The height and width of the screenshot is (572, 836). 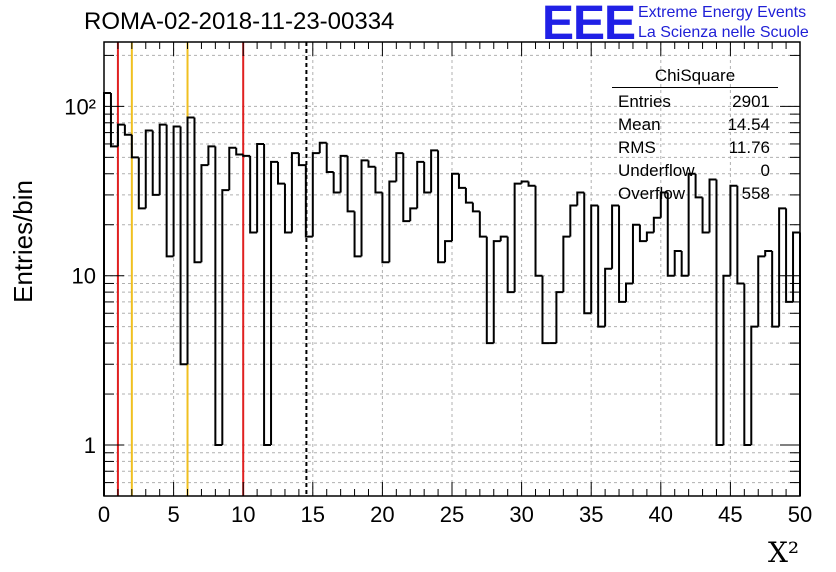 I want to click on stats-row-rms: RMS 11.76, so click(x=695, y=147).